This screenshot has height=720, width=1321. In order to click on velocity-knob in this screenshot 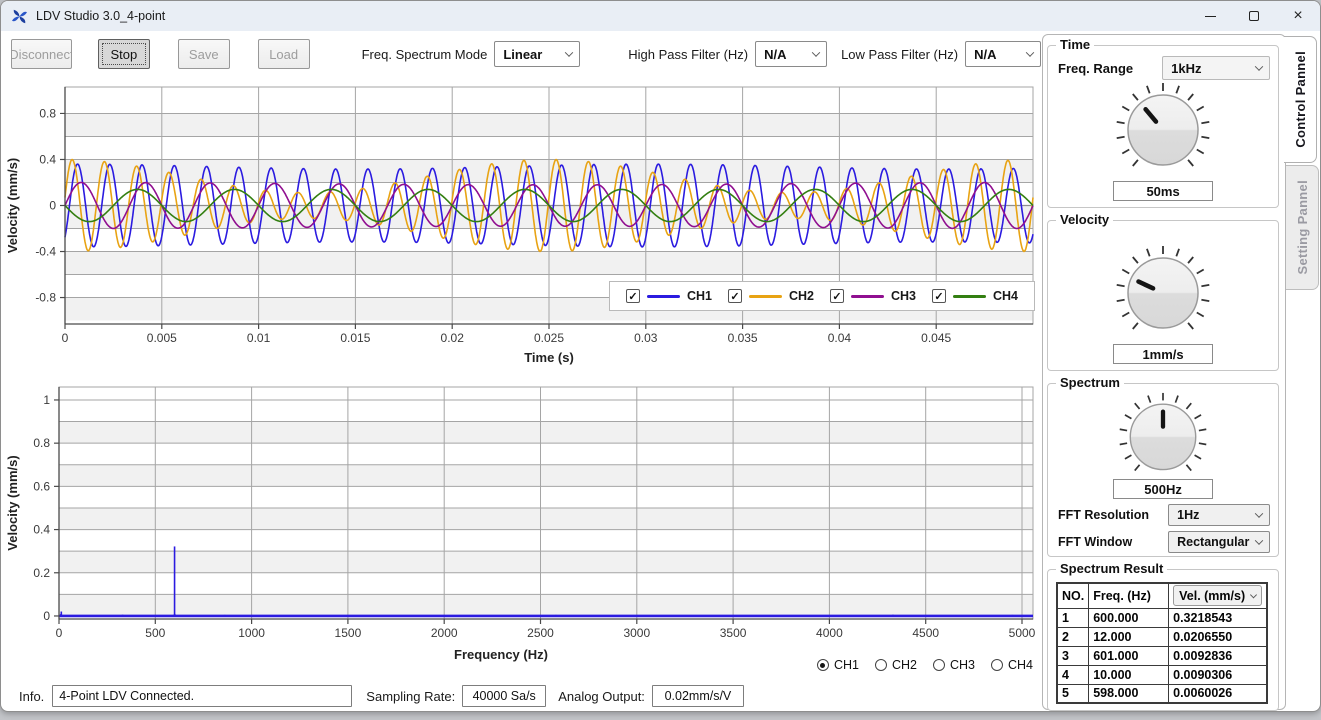, I will do `click(1163, 293)`.